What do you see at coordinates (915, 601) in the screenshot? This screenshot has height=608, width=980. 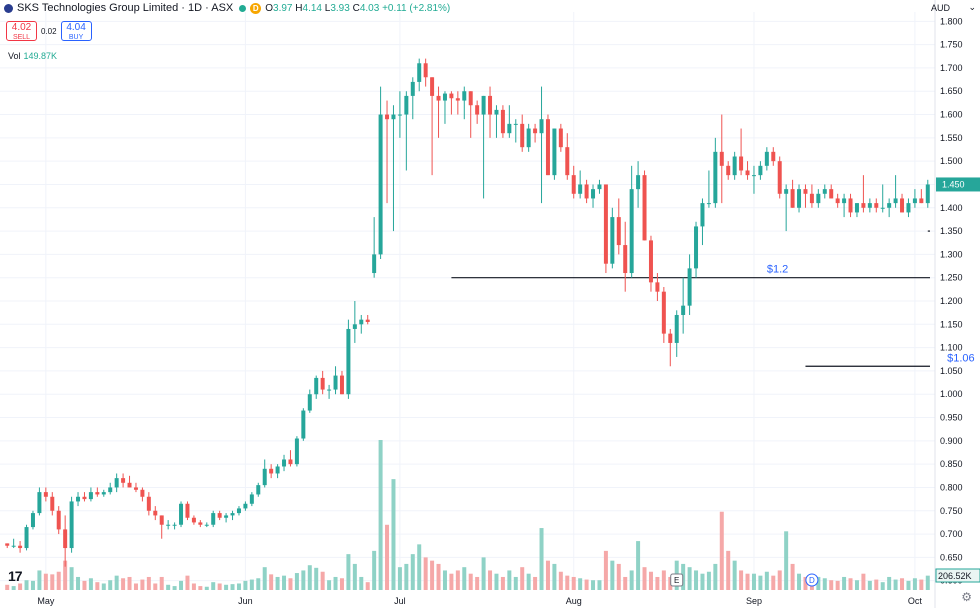 I see `x-tick-label: Oct` at bounding box center [915, 601].